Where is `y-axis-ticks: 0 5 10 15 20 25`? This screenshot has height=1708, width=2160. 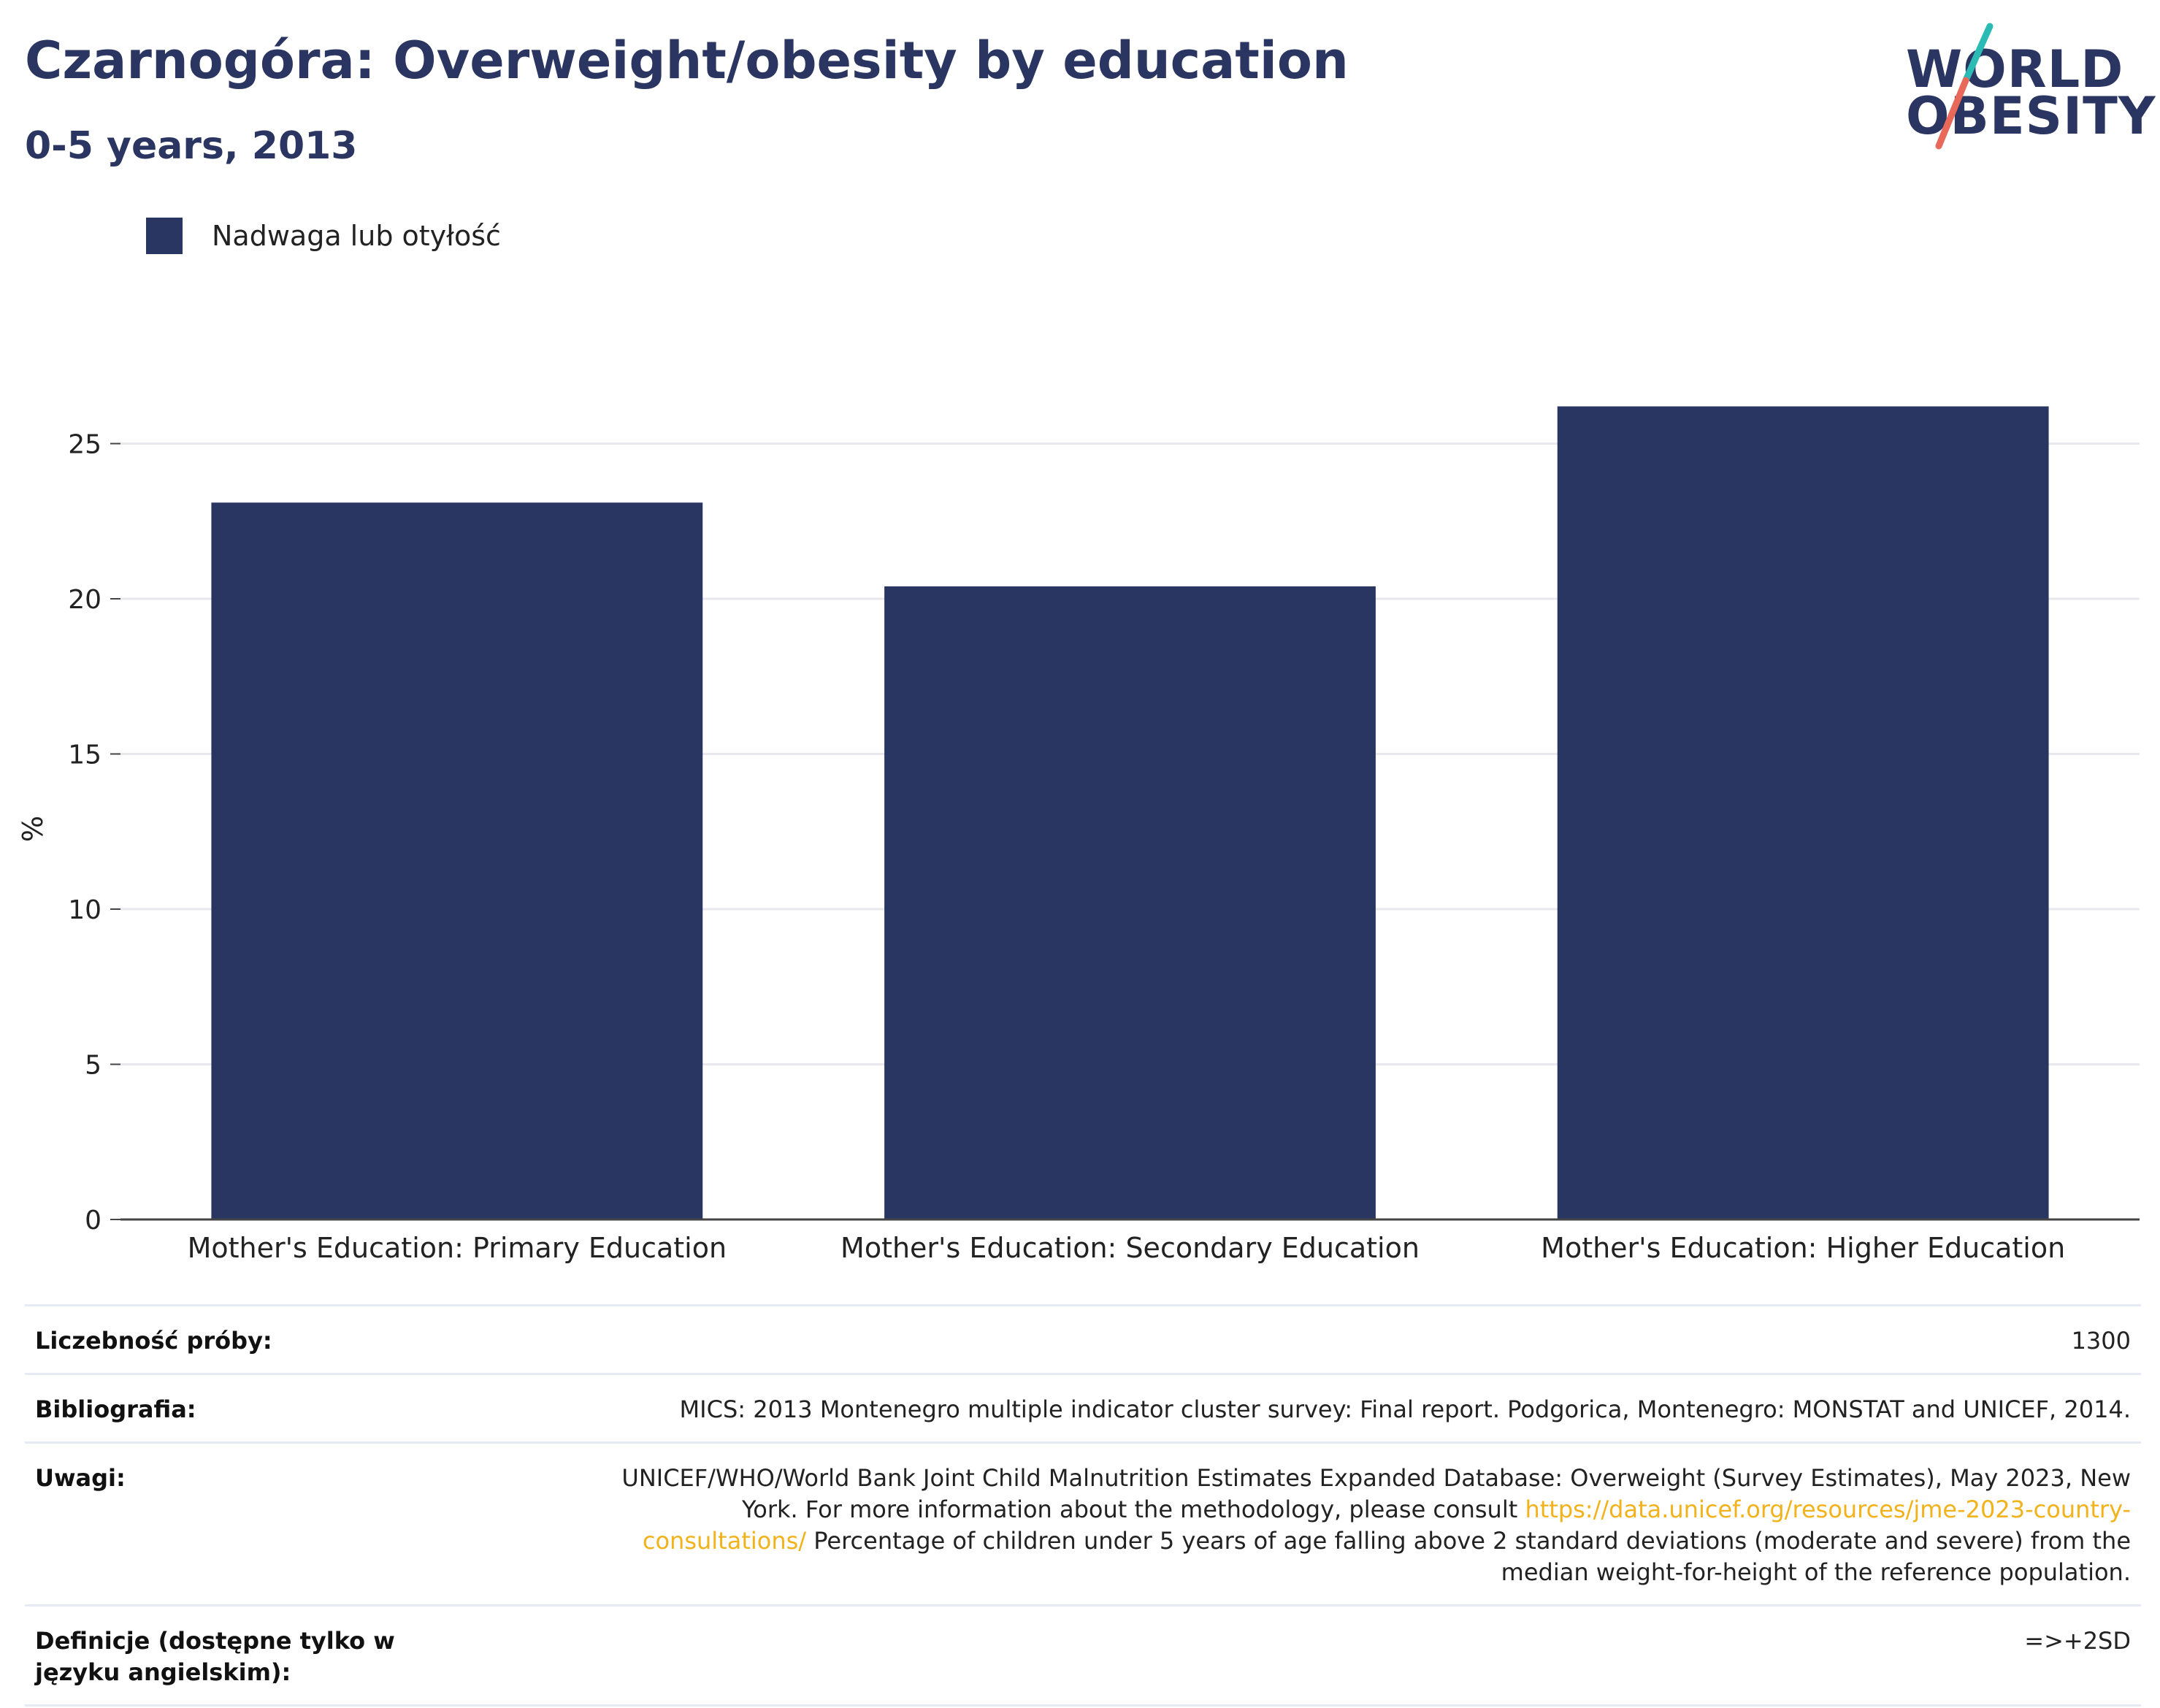
y-axis-ticks: 0 5 10 15 20 25 is located at coordinates (94, 833).